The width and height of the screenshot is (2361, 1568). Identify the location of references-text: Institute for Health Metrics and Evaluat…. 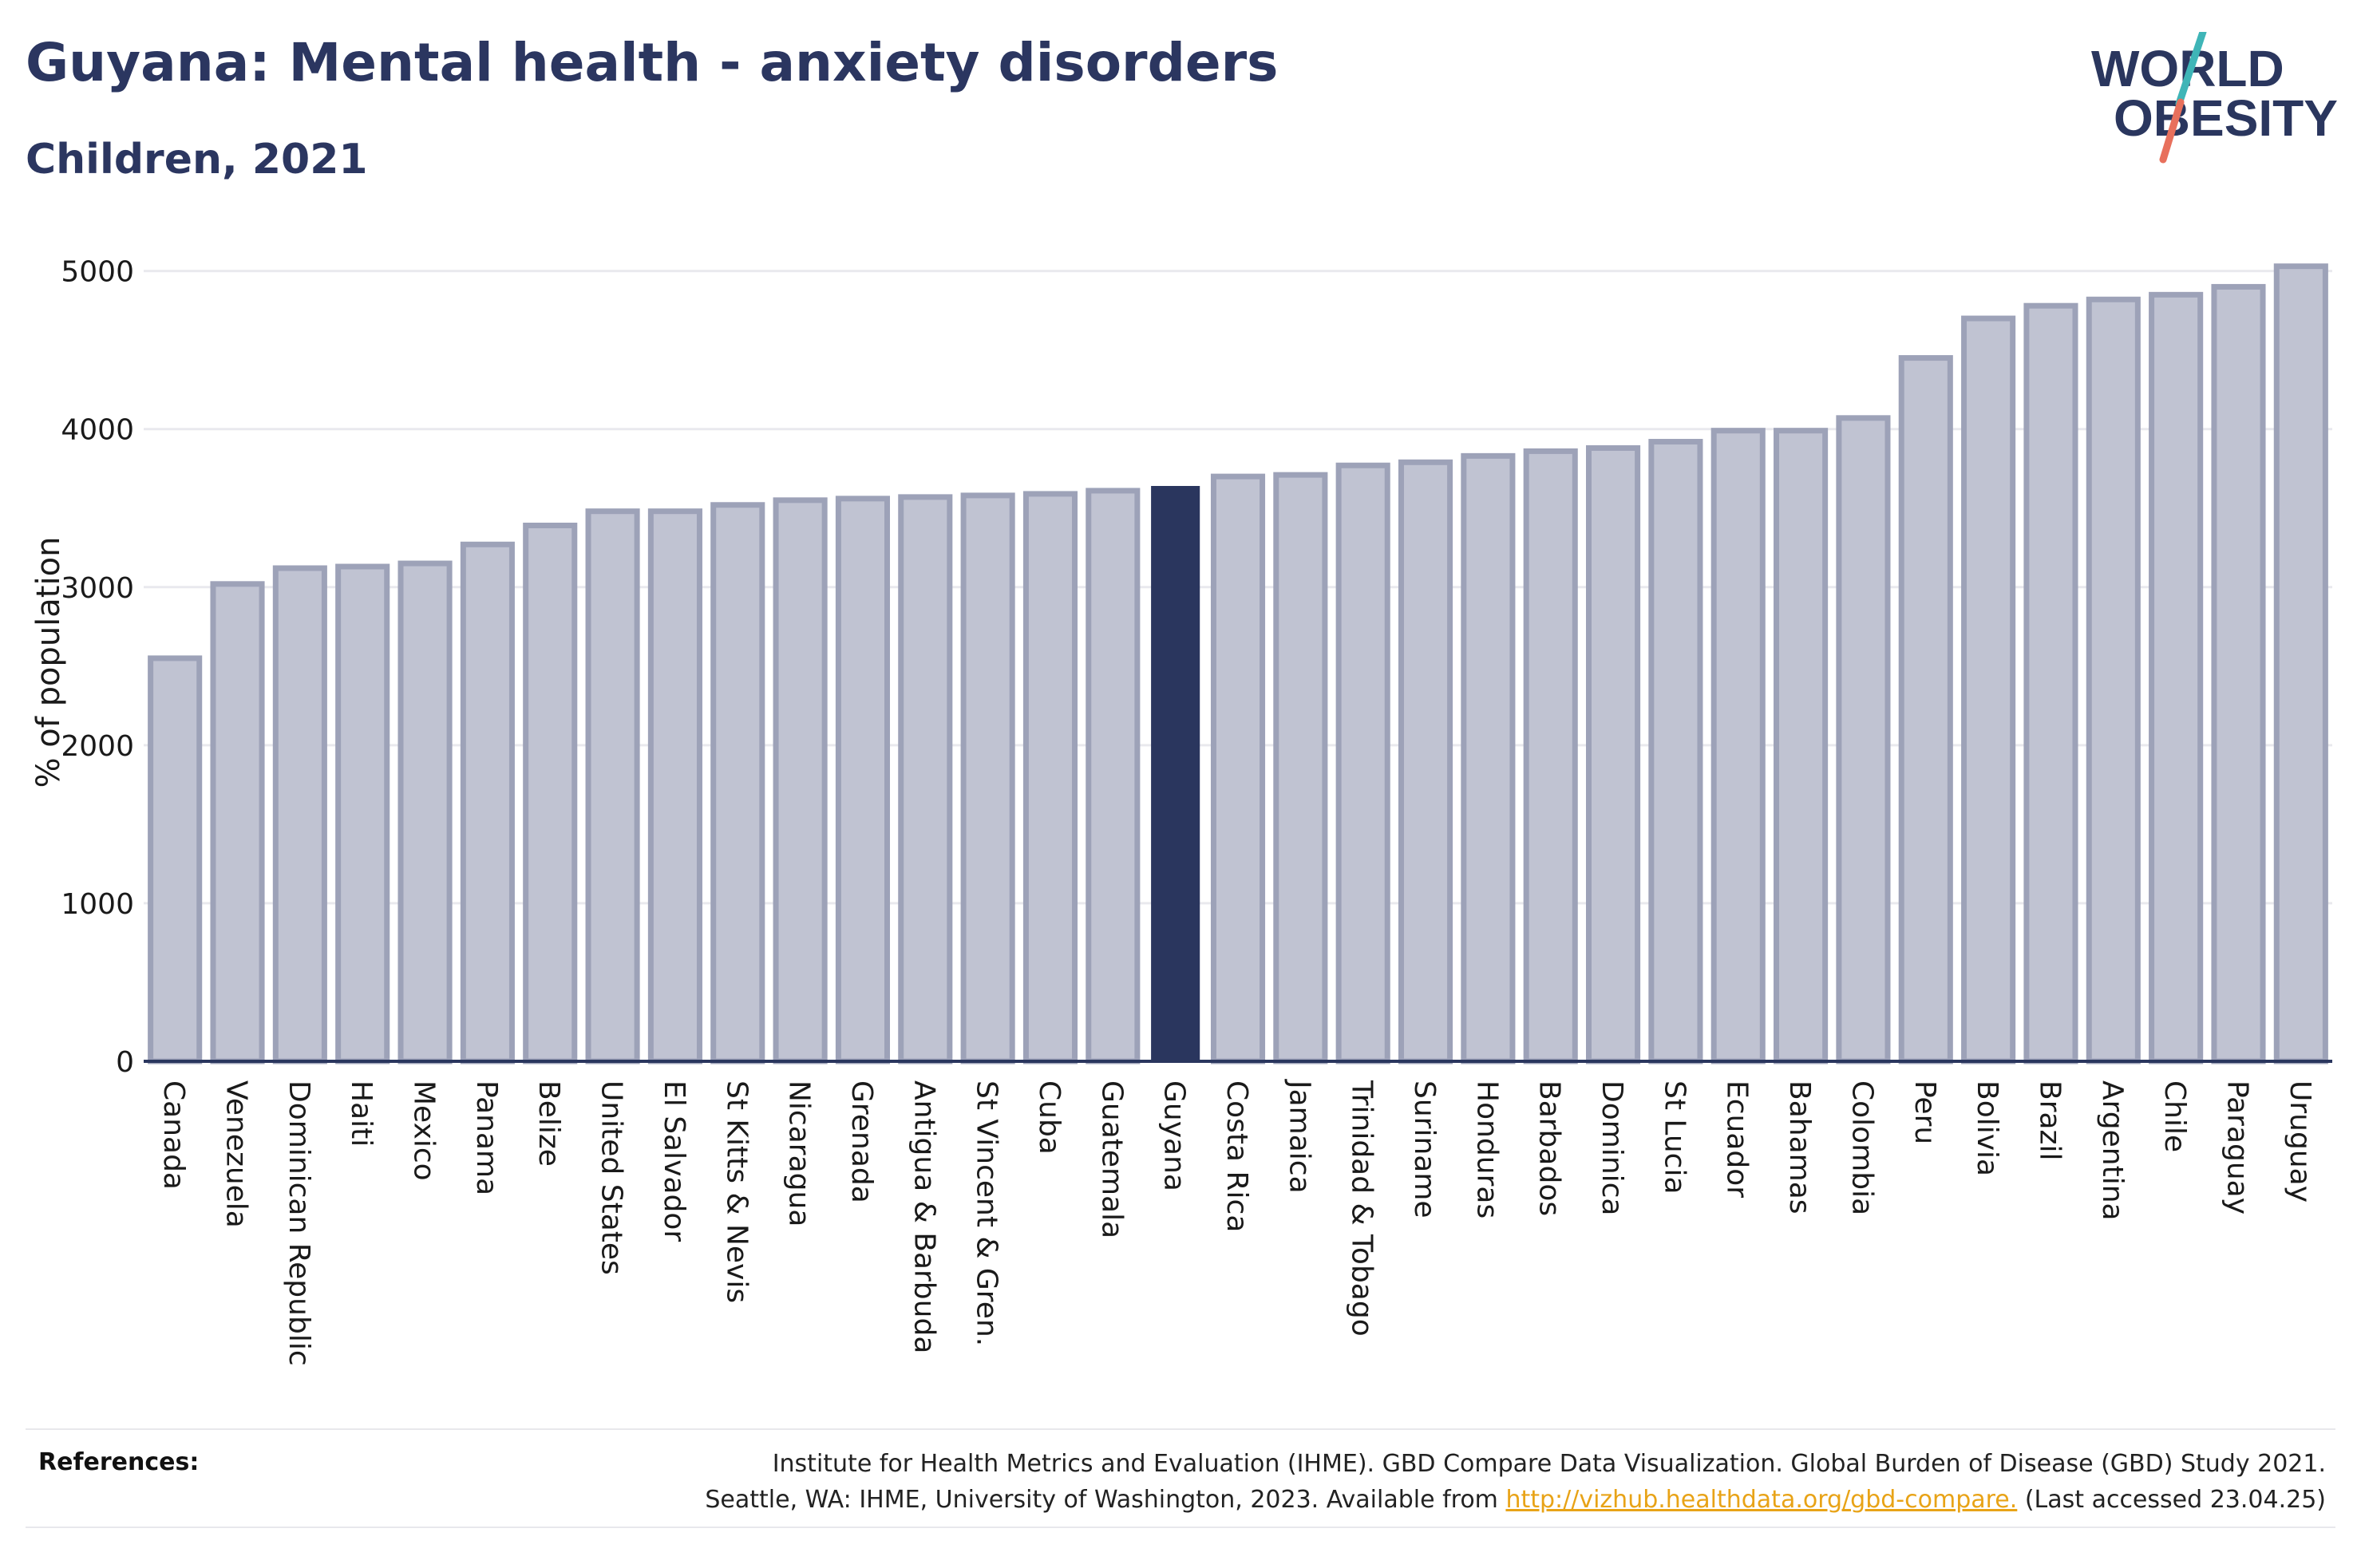
(1408, 1482).